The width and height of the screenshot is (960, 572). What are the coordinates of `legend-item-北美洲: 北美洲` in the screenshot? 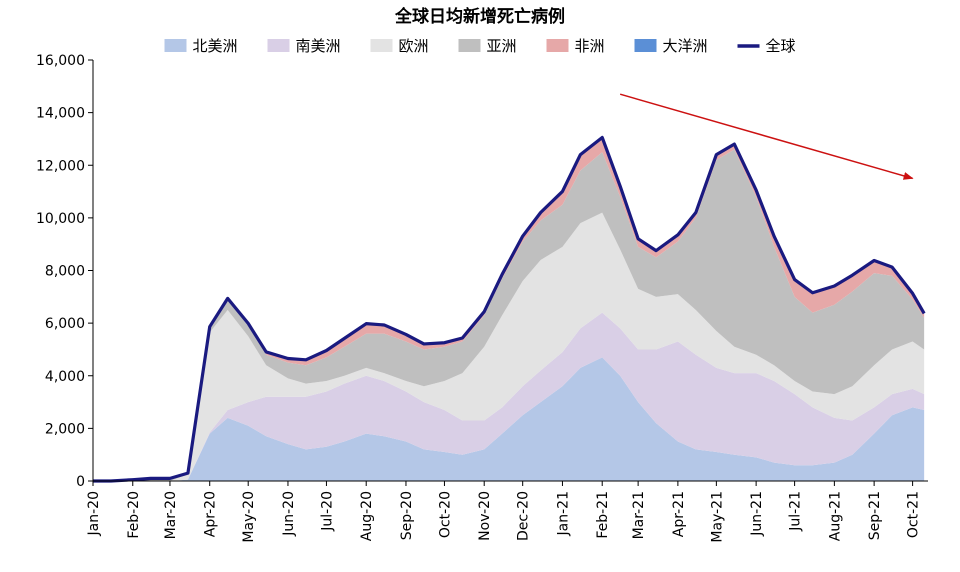 It's located at (201, 46).